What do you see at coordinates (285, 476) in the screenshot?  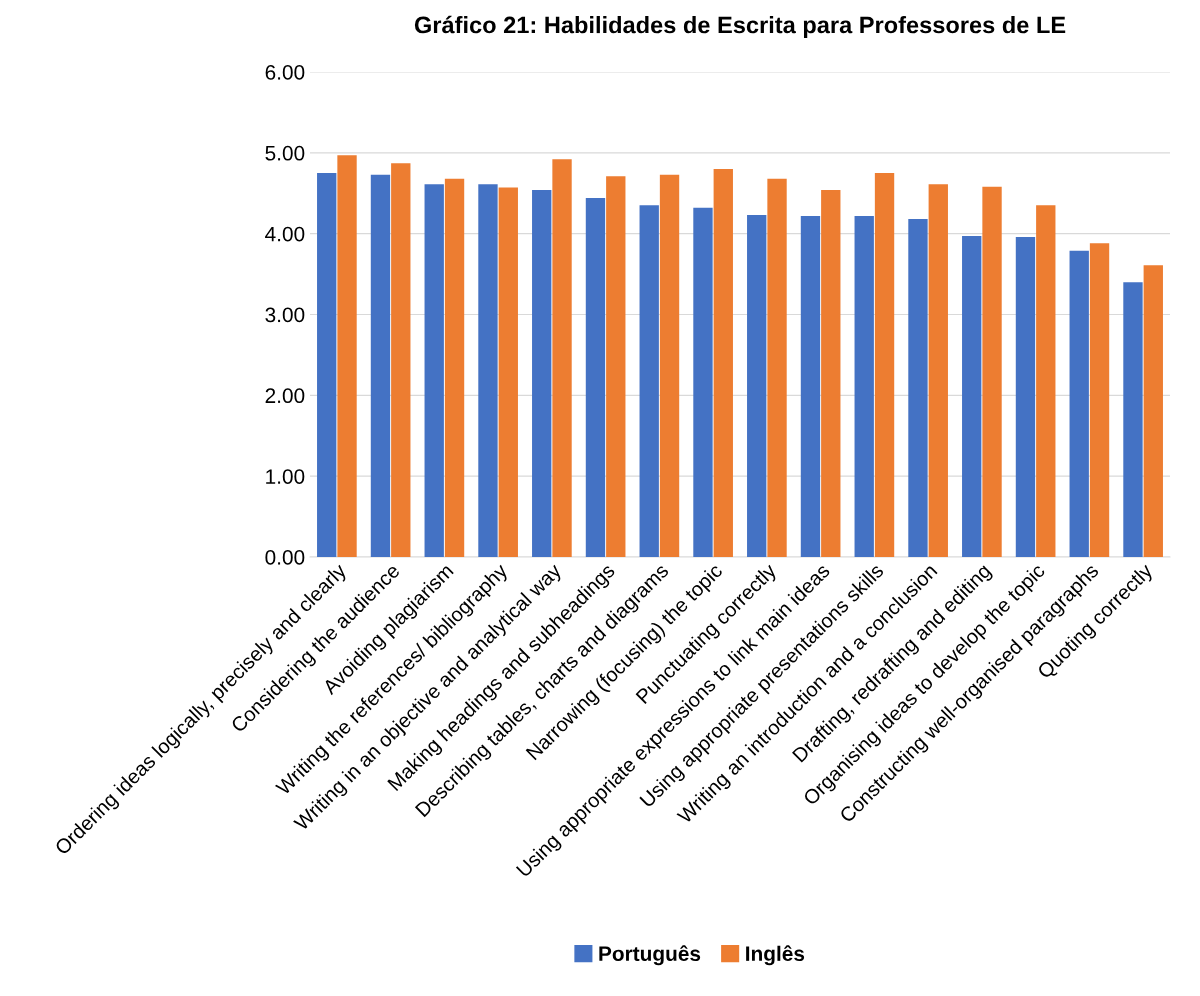 I see `y-tick-label: 1.00` at bounding box center [285, 476].